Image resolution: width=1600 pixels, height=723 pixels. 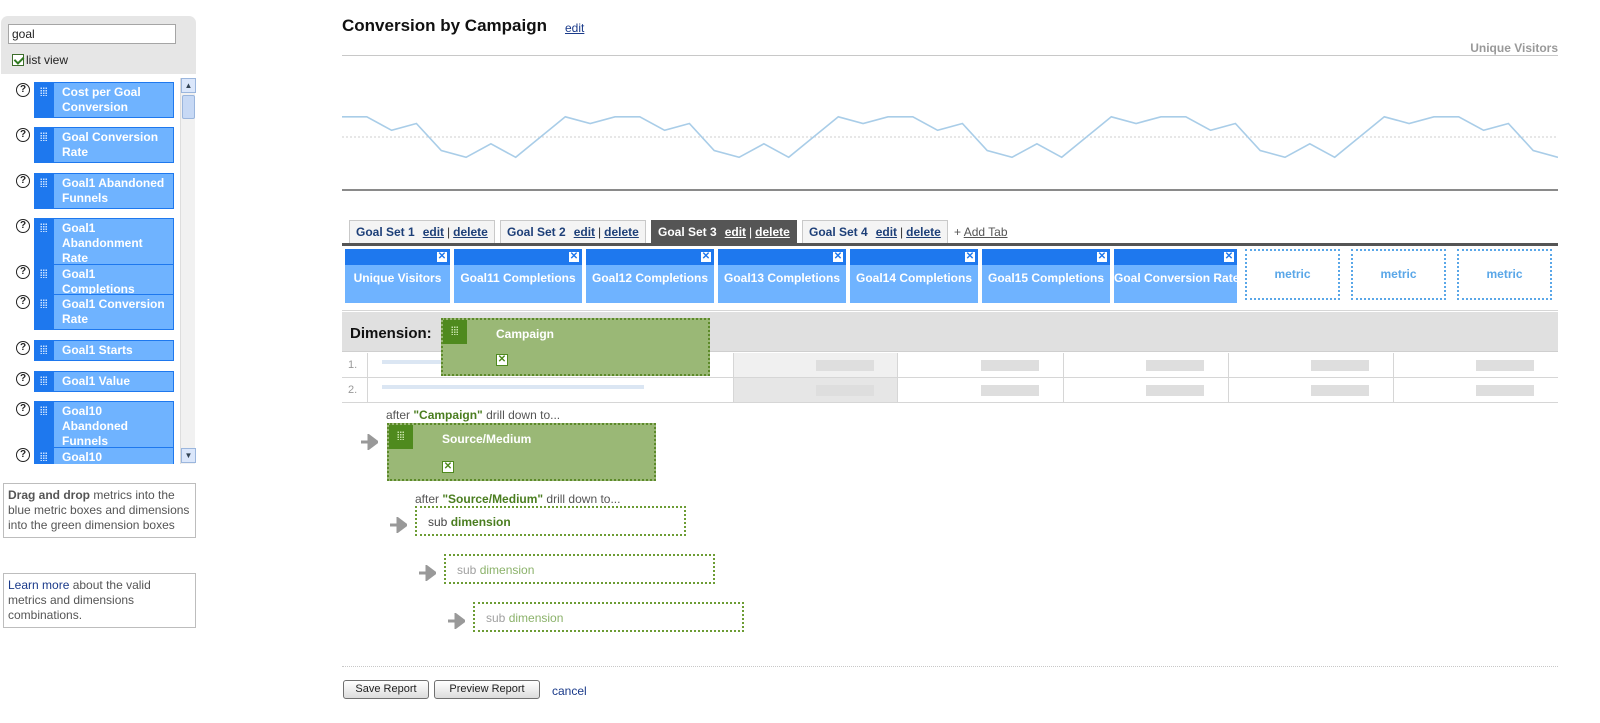 What do you see at coordinates (1046, 276) in the screenshot?
I see `metric-column: ✕ Goal15 Completions` at bounding box center [1046, 276].